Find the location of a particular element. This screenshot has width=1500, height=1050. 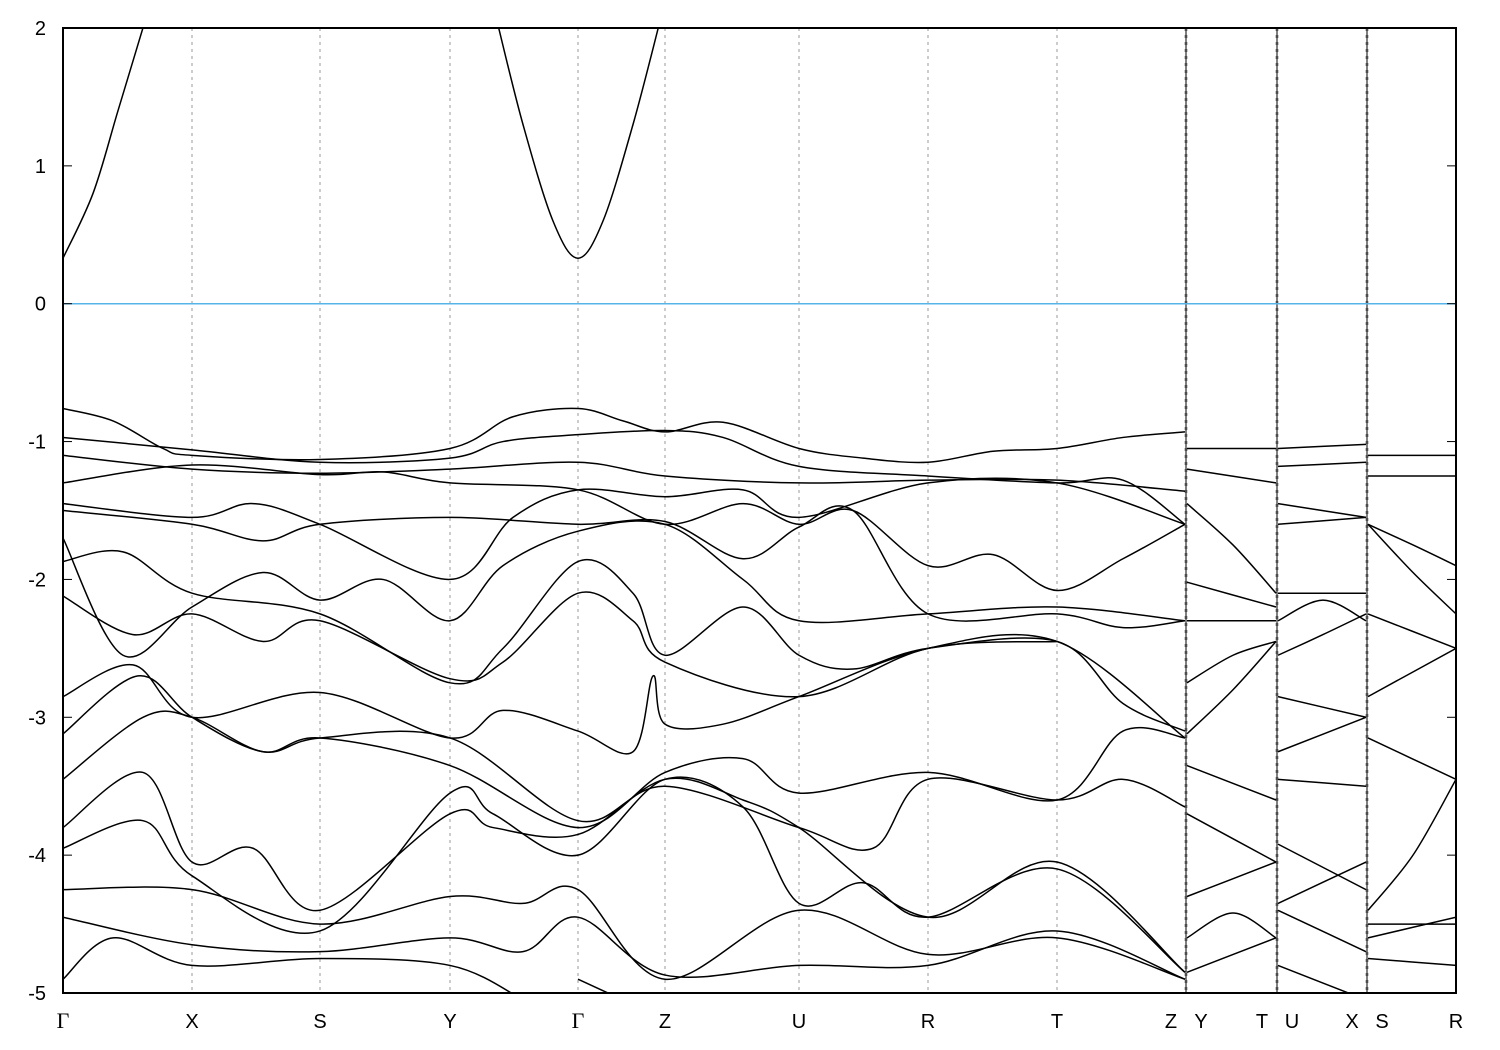

y-tick-label: 0 is located at coordinates (40, 305).